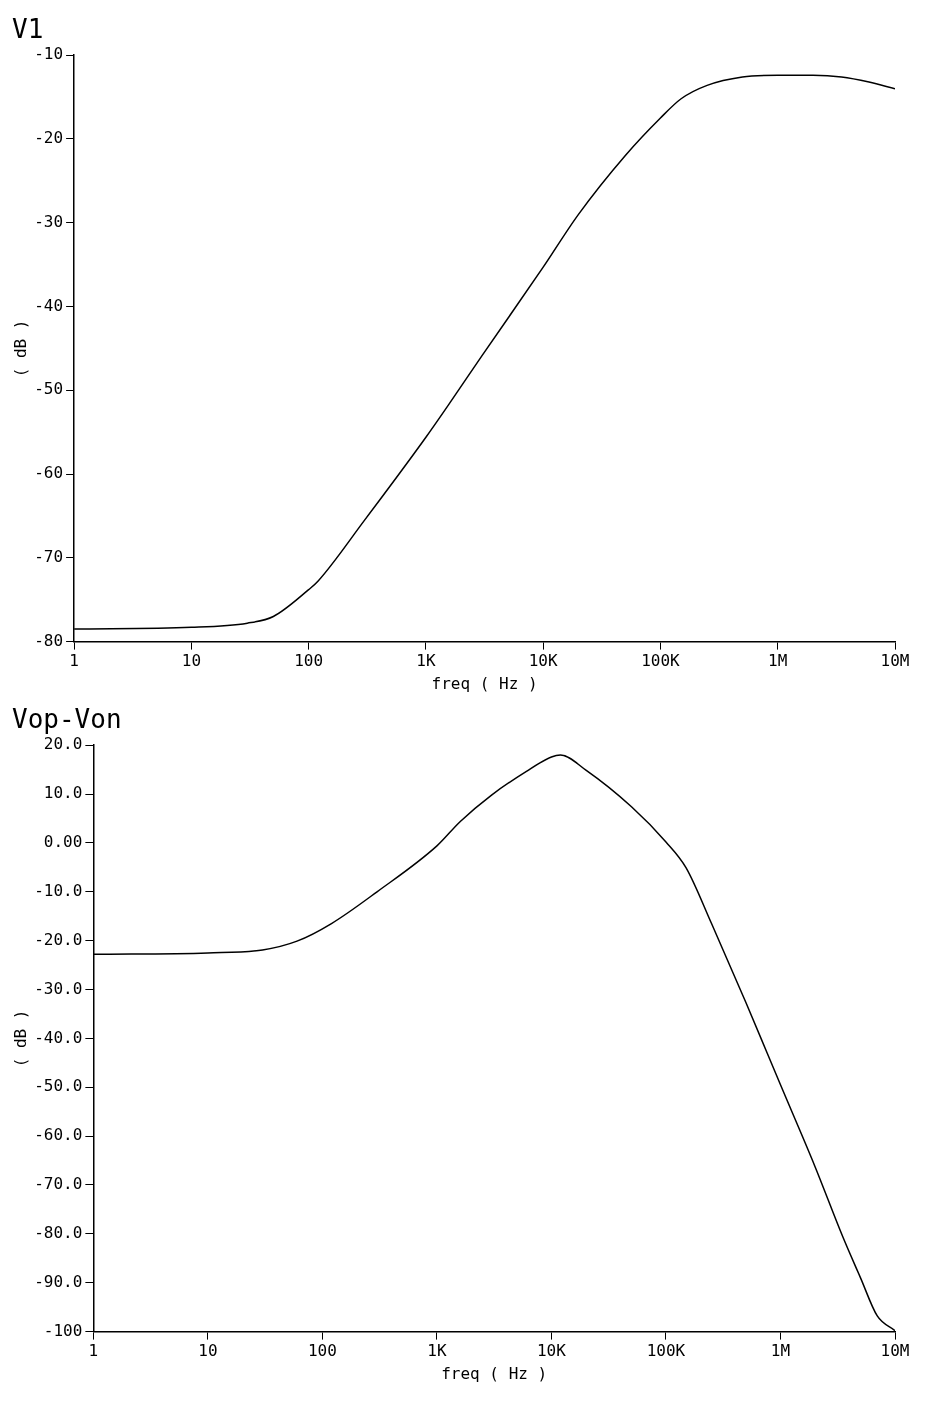  I want to click on y-tick-label: 0.00, so click(63, 842).